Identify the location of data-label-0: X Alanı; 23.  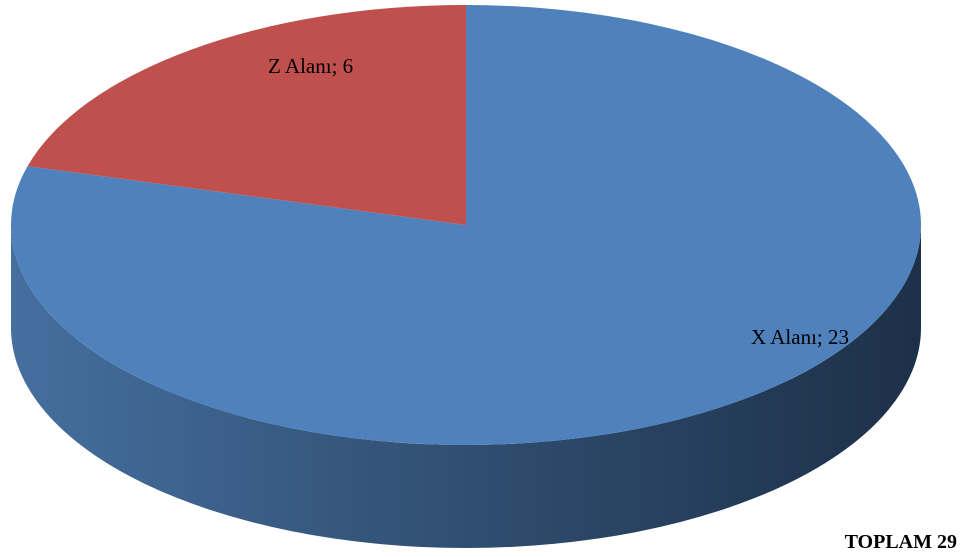
(800, 337).